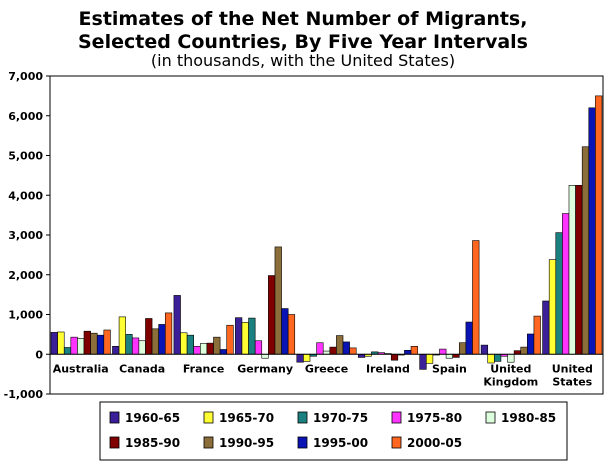  Describe the element at coordinates (81, 368) in the screenshot. I see `category-label: Australia` at that location.